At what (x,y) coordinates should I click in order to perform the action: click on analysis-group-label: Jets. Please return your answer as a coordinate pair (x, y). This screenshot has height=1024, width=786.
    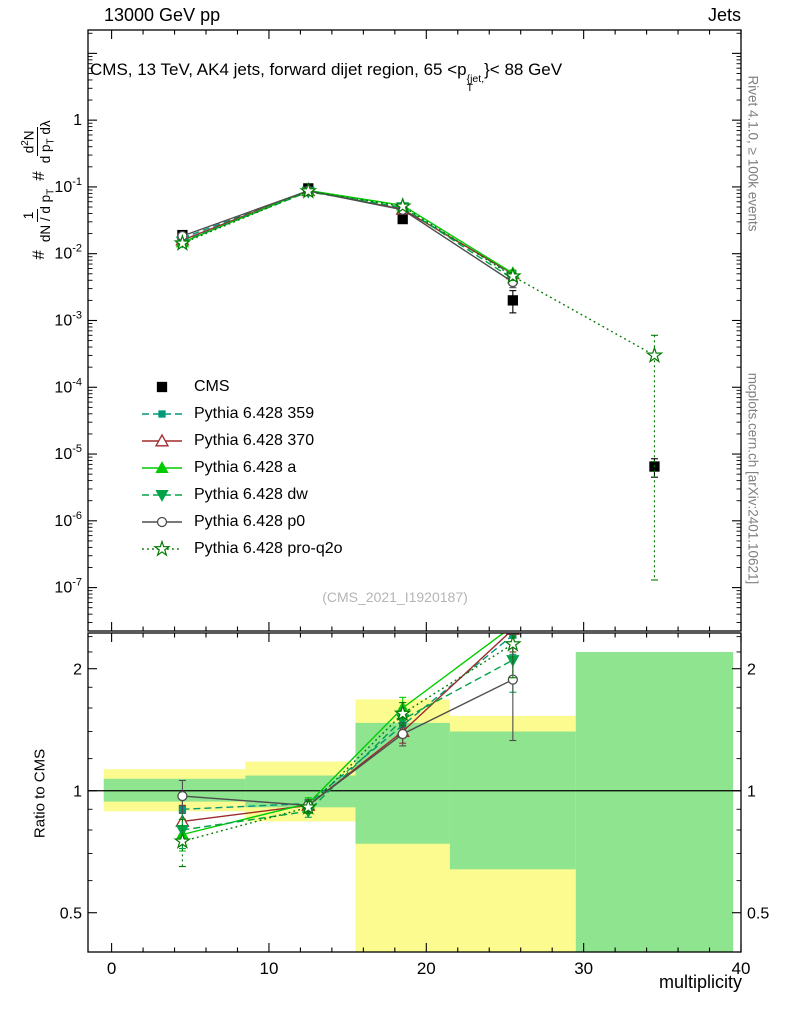
    Looking at the image, I should click on (724, 15).